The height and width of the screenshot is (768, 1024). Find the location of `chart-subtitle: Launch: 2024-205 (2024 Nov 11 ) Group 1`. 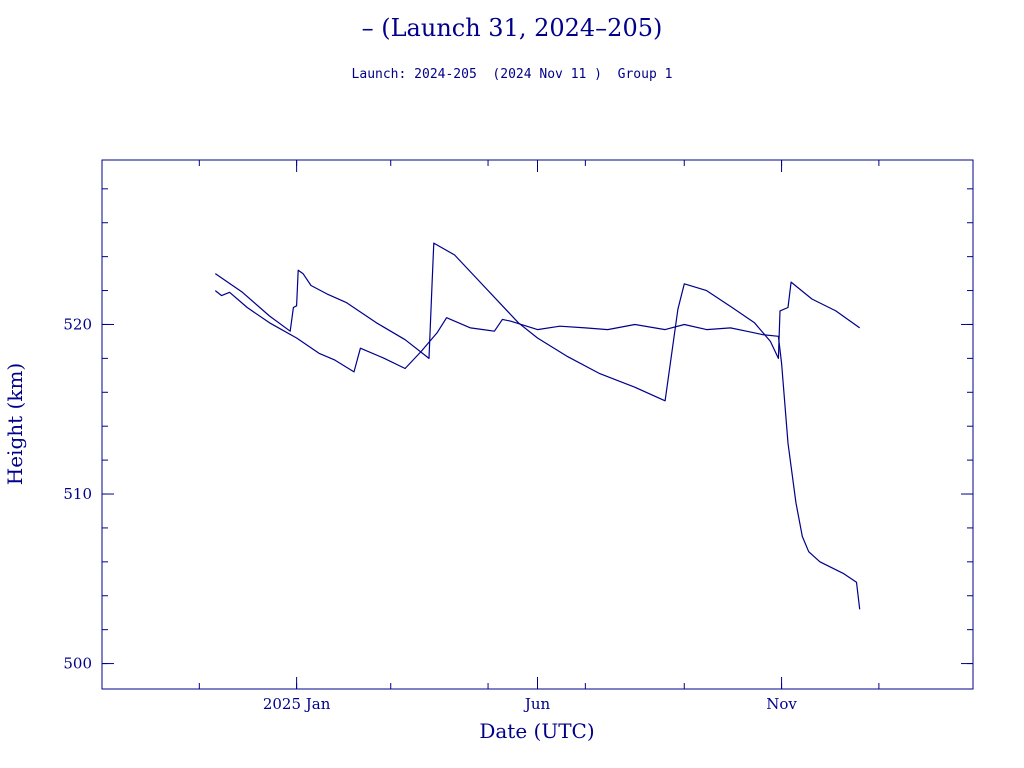

chart-subtitle: Launch: 2024-205 (2024 Nov 11 ) Group 1 is located at coordinates (512, 74).